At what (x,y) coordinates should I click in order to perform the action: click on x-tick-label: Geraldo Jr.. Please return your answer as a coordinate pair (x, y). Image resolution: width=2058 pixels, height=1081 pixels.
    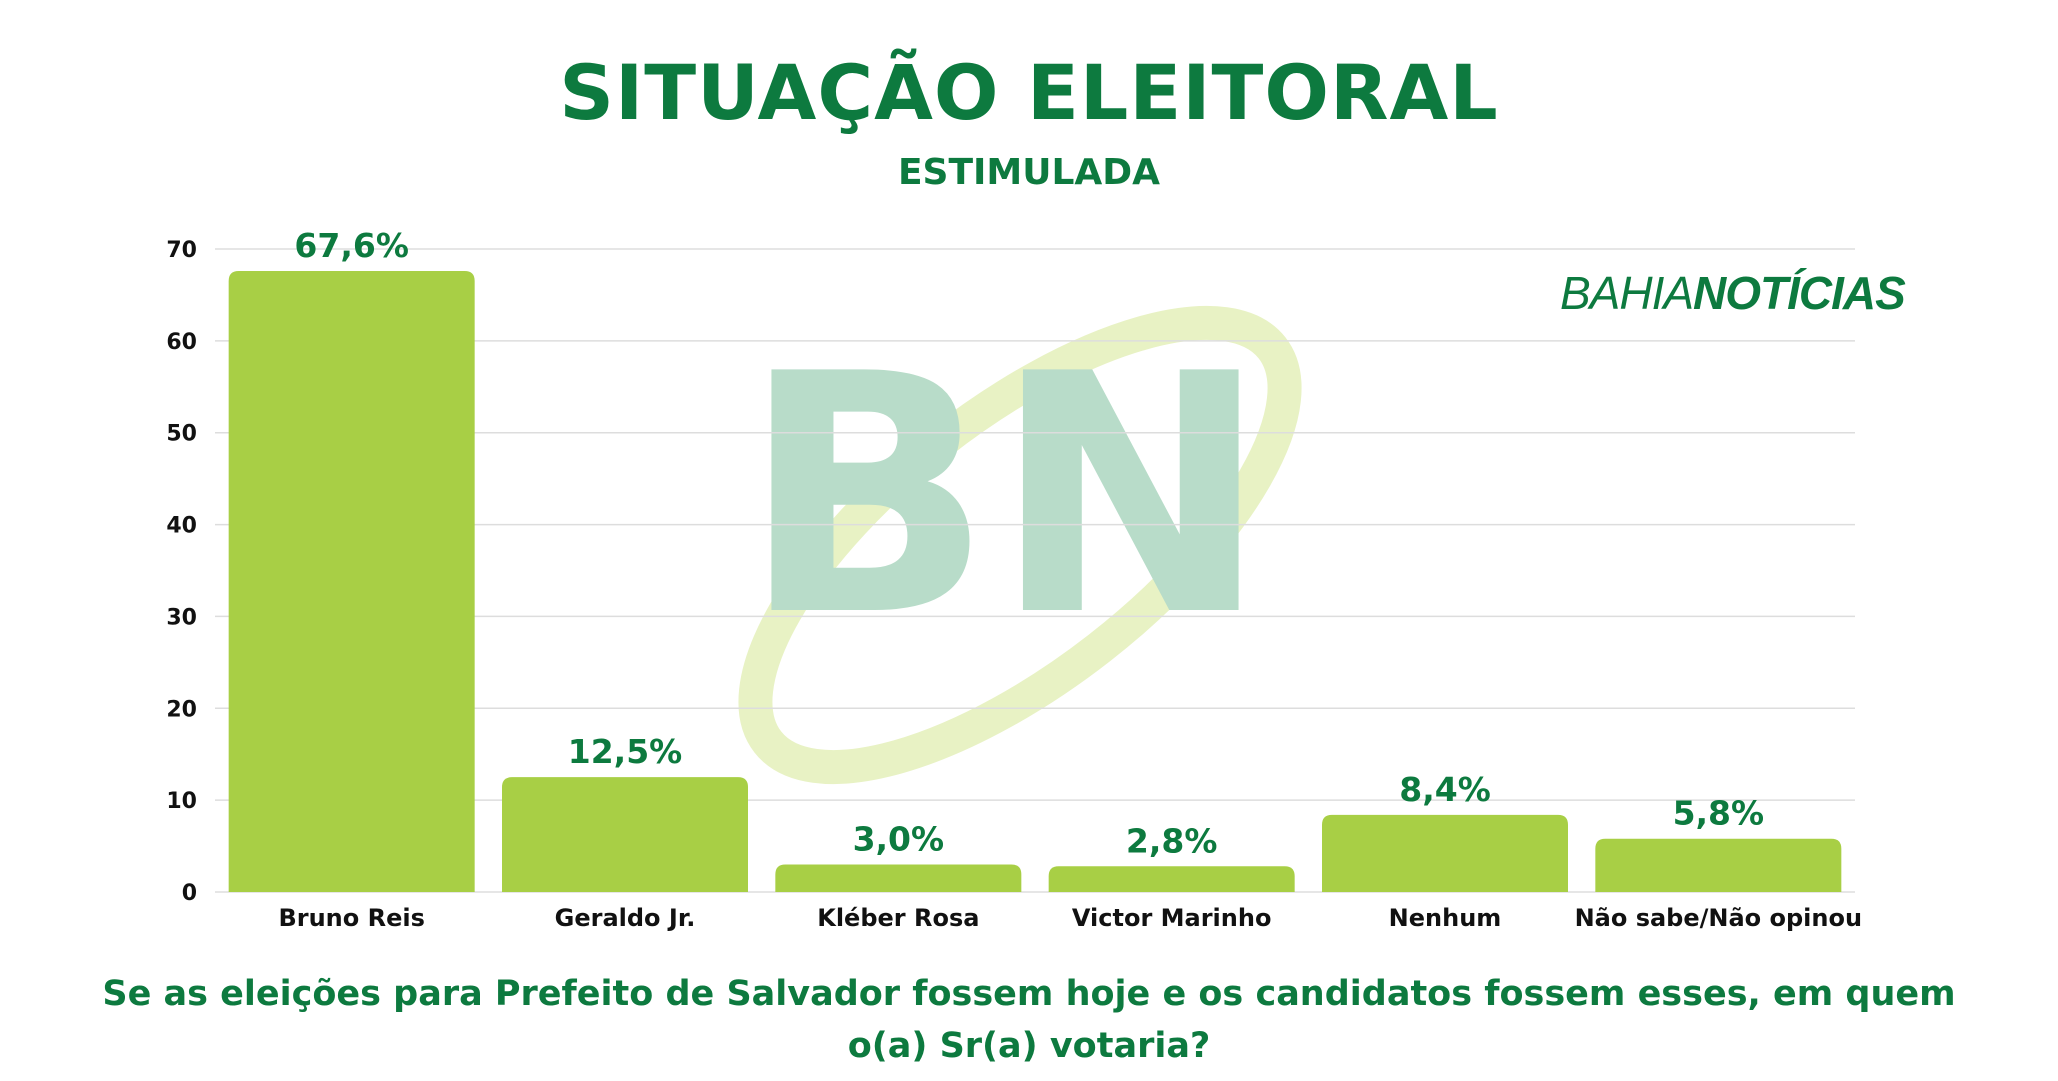
    Looking at the image, I should click on (625, 918).